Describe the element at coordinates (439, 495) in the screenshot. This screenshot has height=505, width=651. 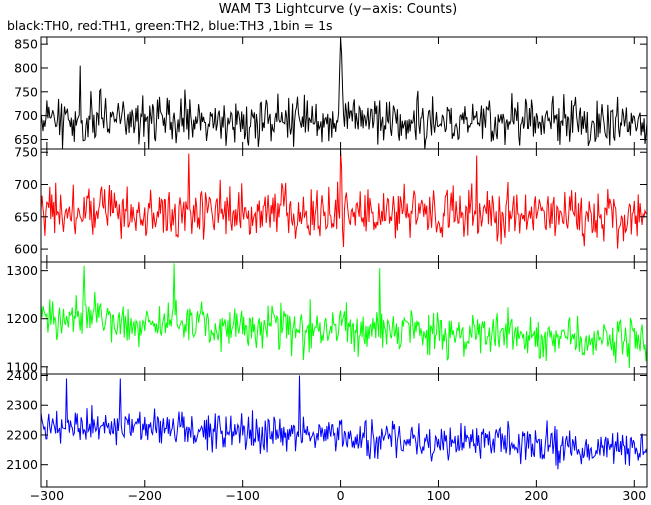
I see `x-tick-label: 100` at that location.